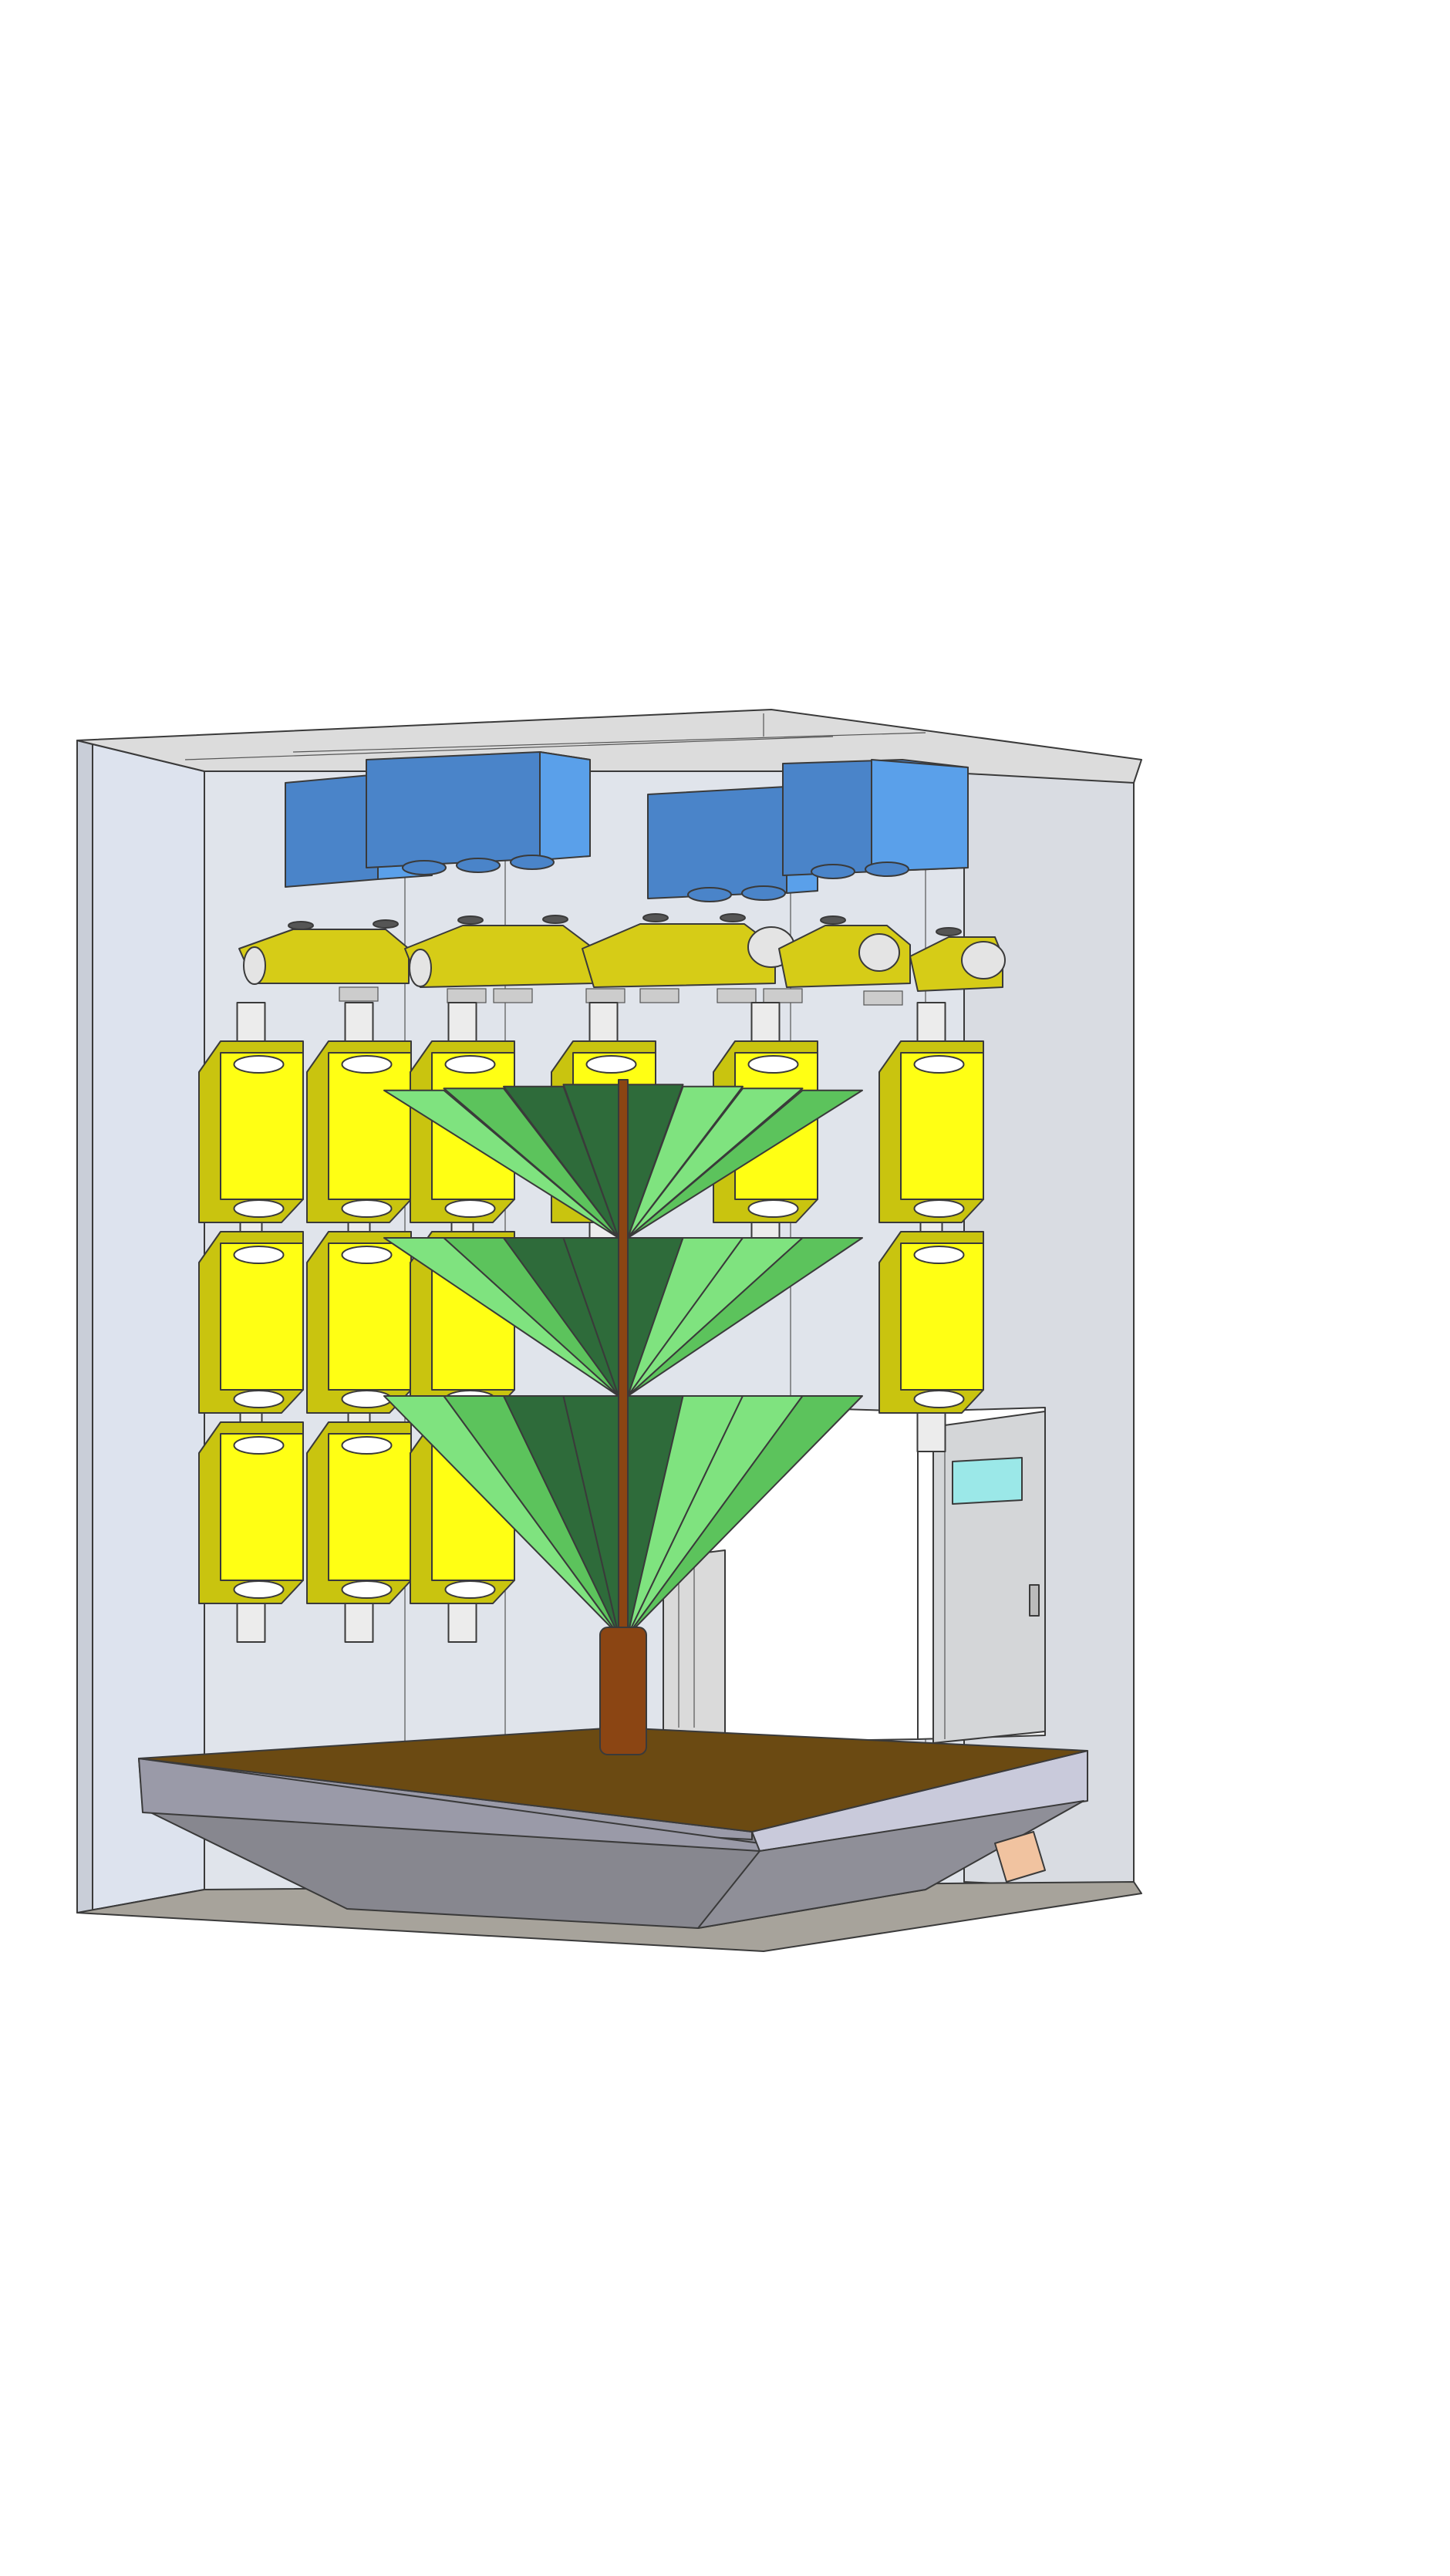 This screenshot has height=2576, width=1450. Describe the element at coordinates (623, 1691) in the screenshot. I see `tree-trunk` at that location.